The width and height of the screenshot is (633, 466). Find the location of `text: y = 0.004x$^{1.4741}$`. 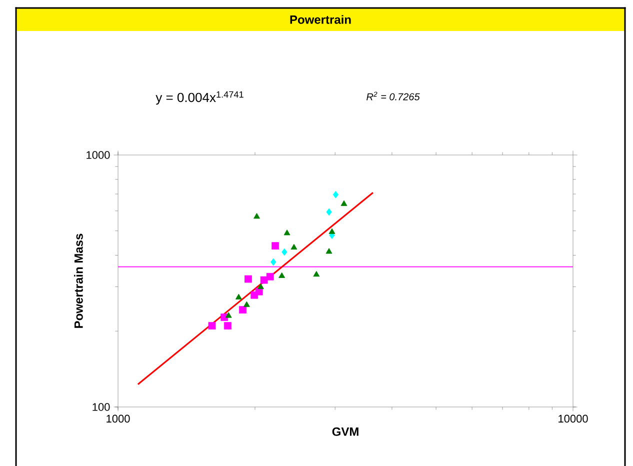

text: y = 0.004x$^{1.4741}$ is located at coordinates (200, 98).